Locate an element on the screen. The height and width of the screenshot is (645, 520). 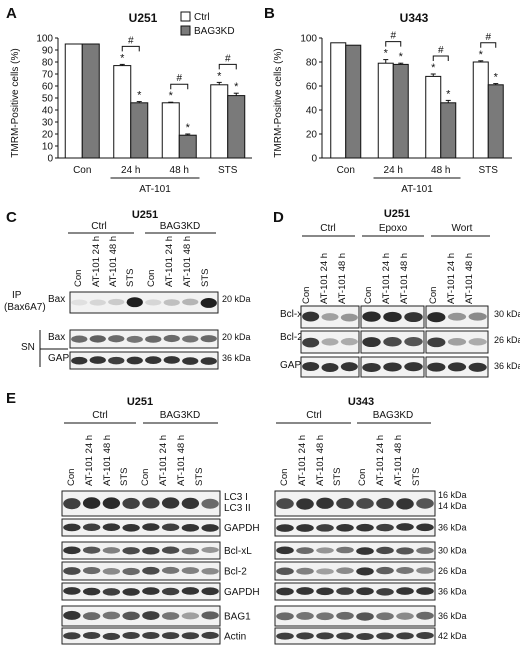
panel-d-row0-g0-band is located at coordinates (330, 317).